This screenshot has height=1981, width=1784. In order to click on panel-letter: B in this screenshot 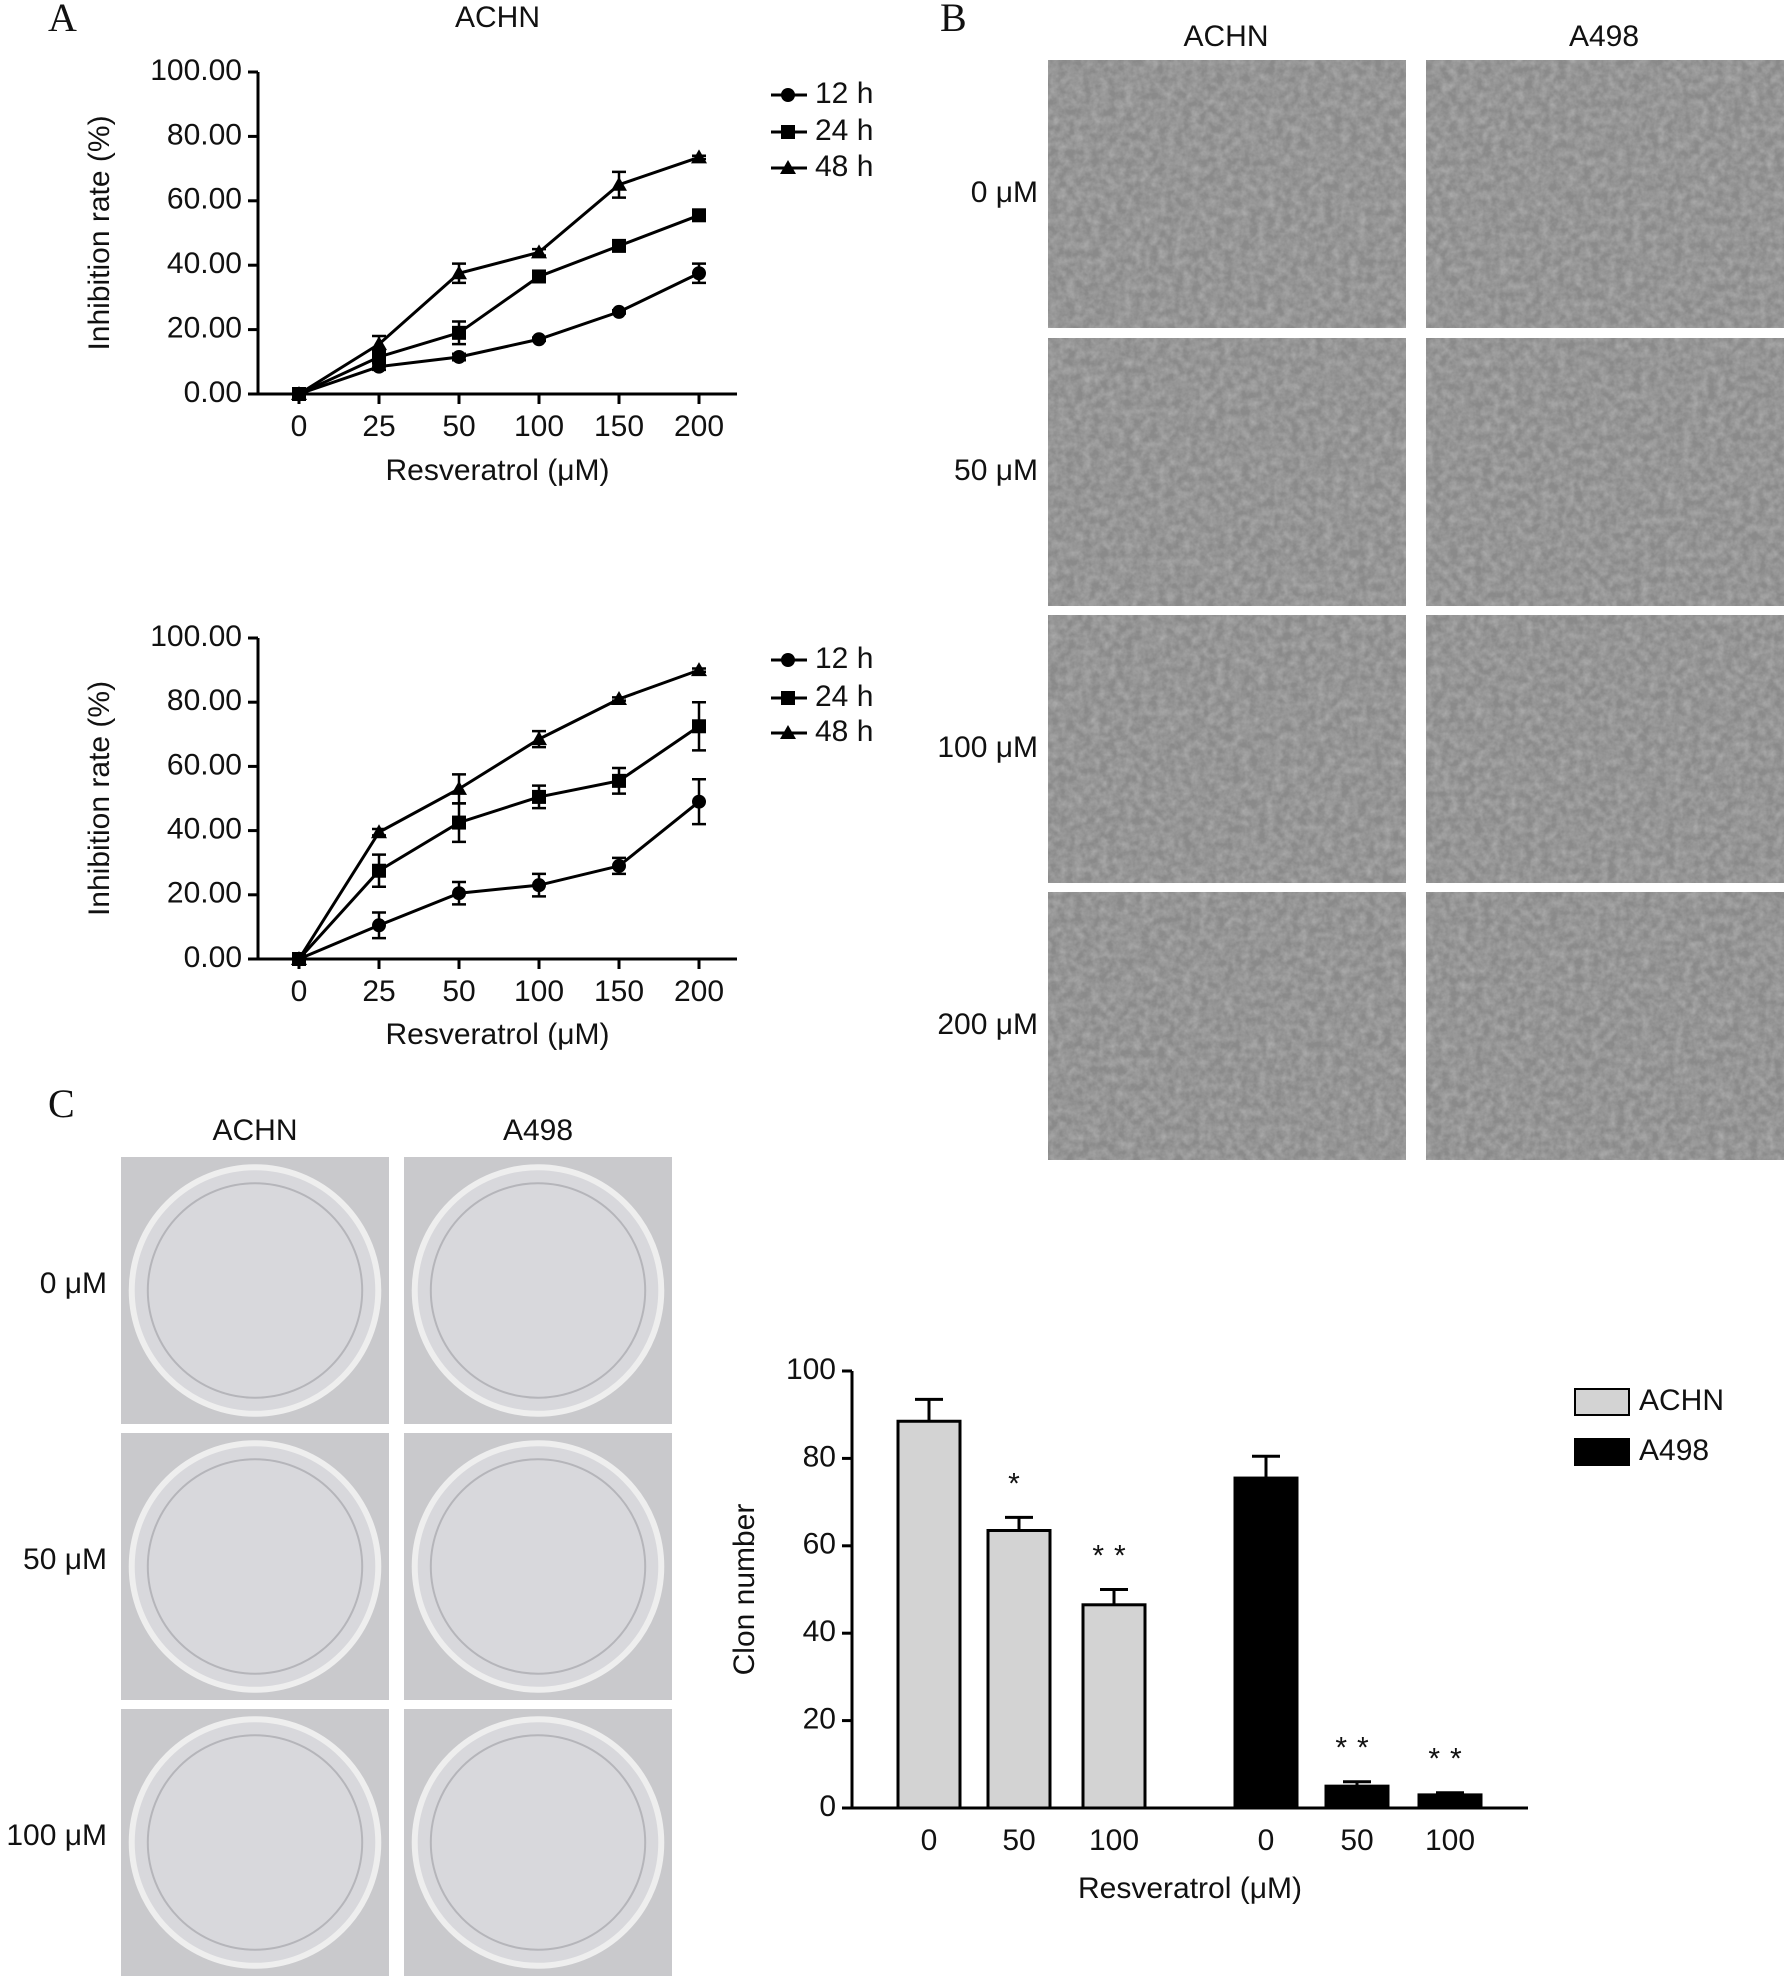, I will do `click(953, 20)`.